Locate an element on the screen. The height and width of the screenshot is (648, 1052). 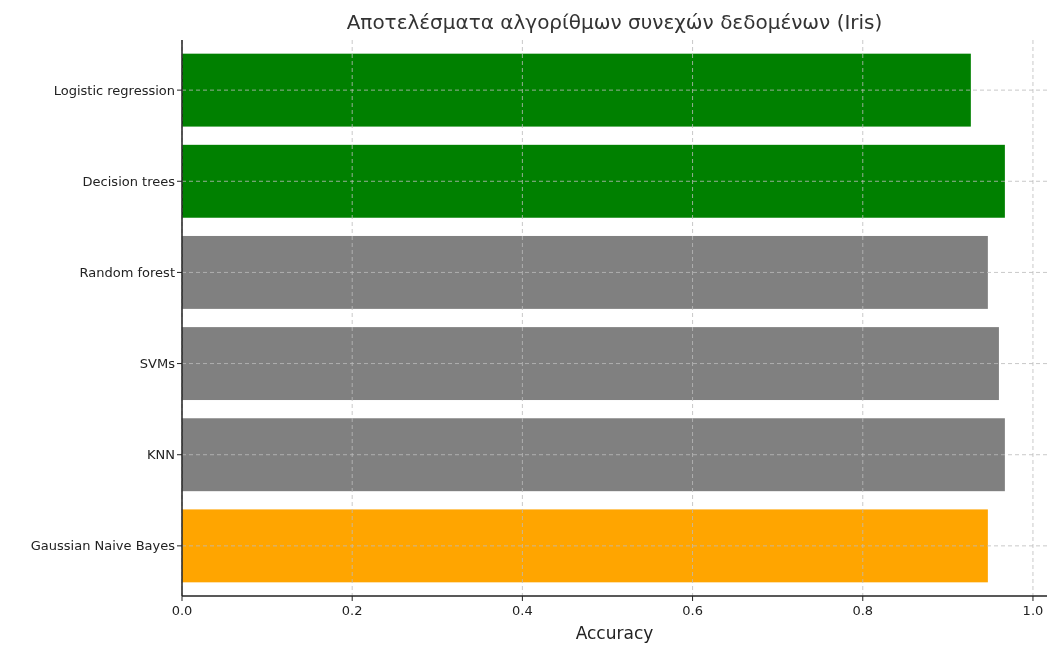
x-tick-label: 0.8 is located at coordinates (863, 610).